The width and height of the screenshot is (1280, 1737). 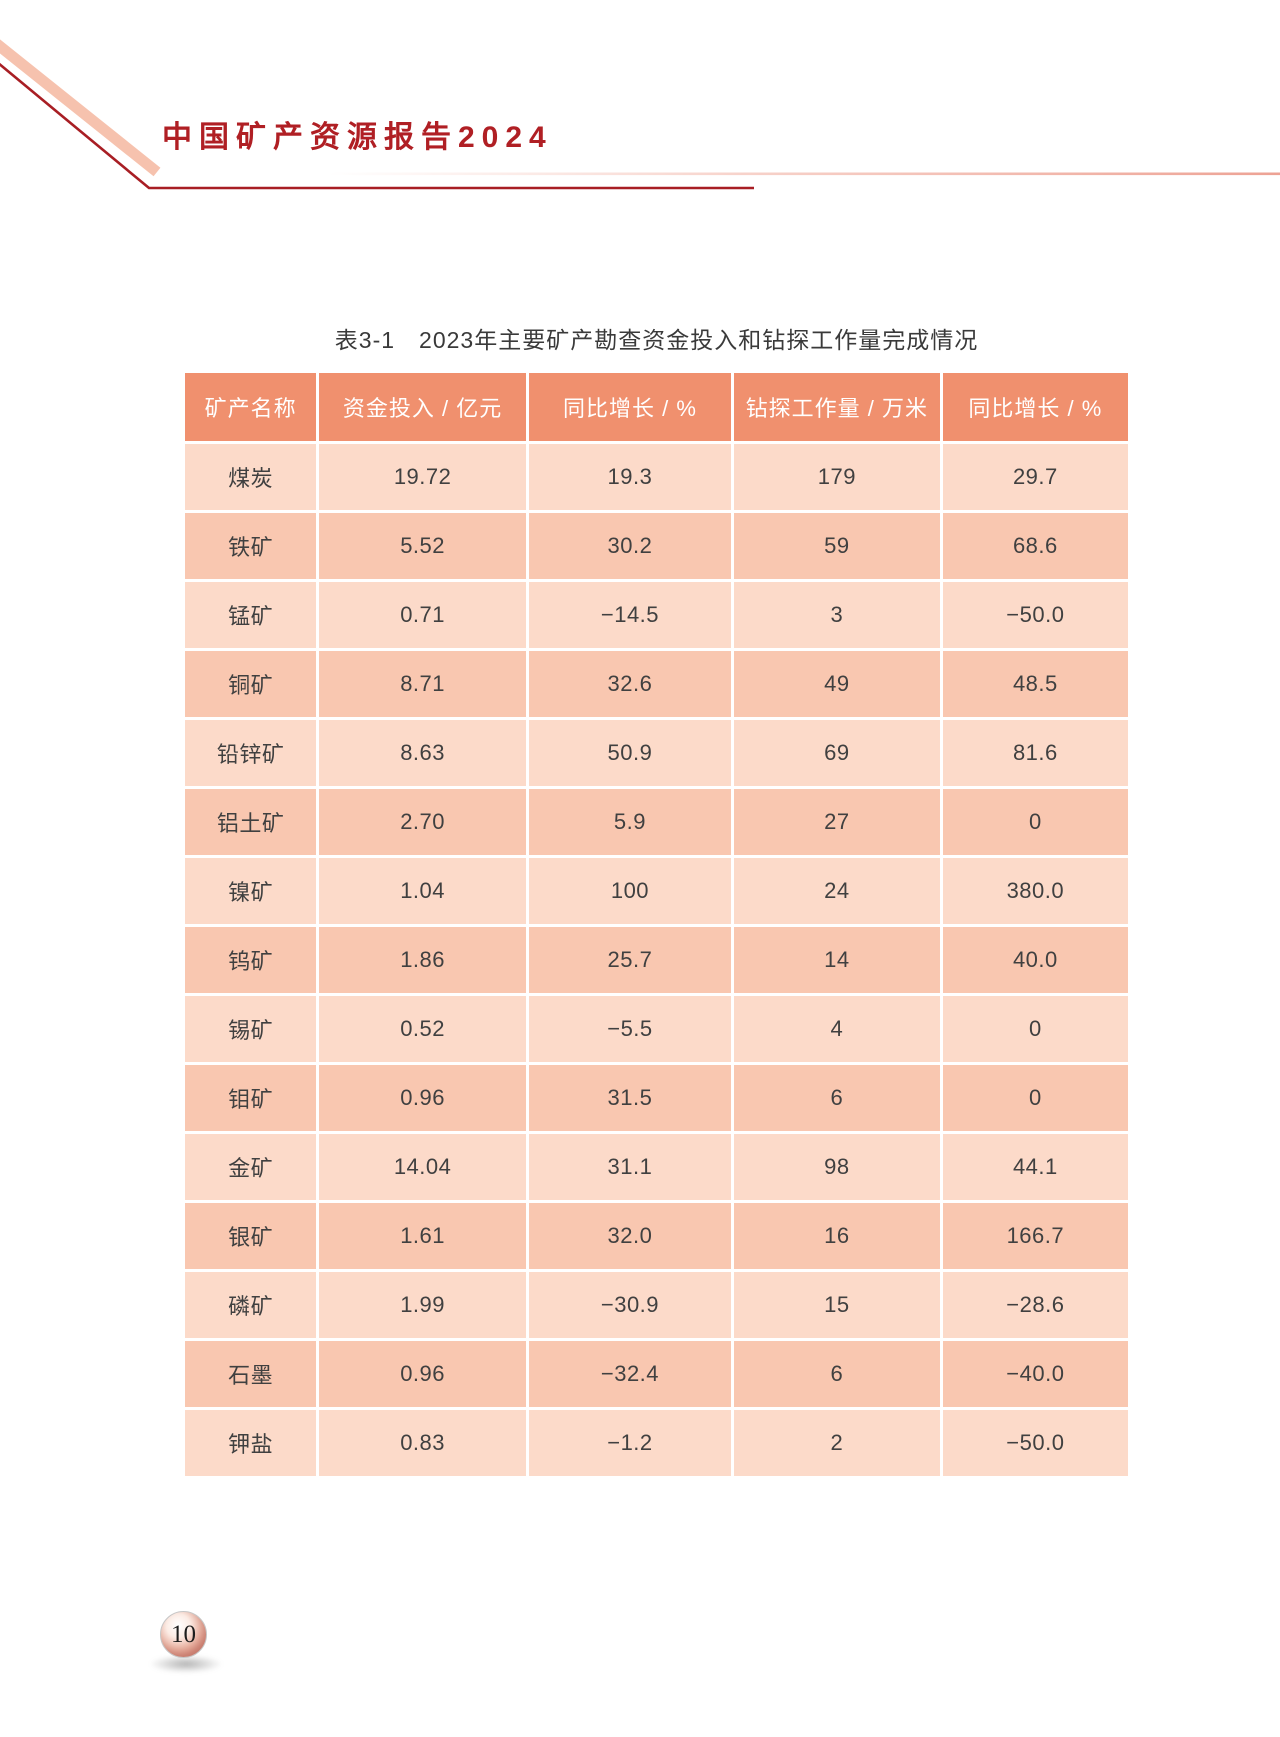 I want to click on mineral-name-cell: 煤炭, so click(x=251, y=477).